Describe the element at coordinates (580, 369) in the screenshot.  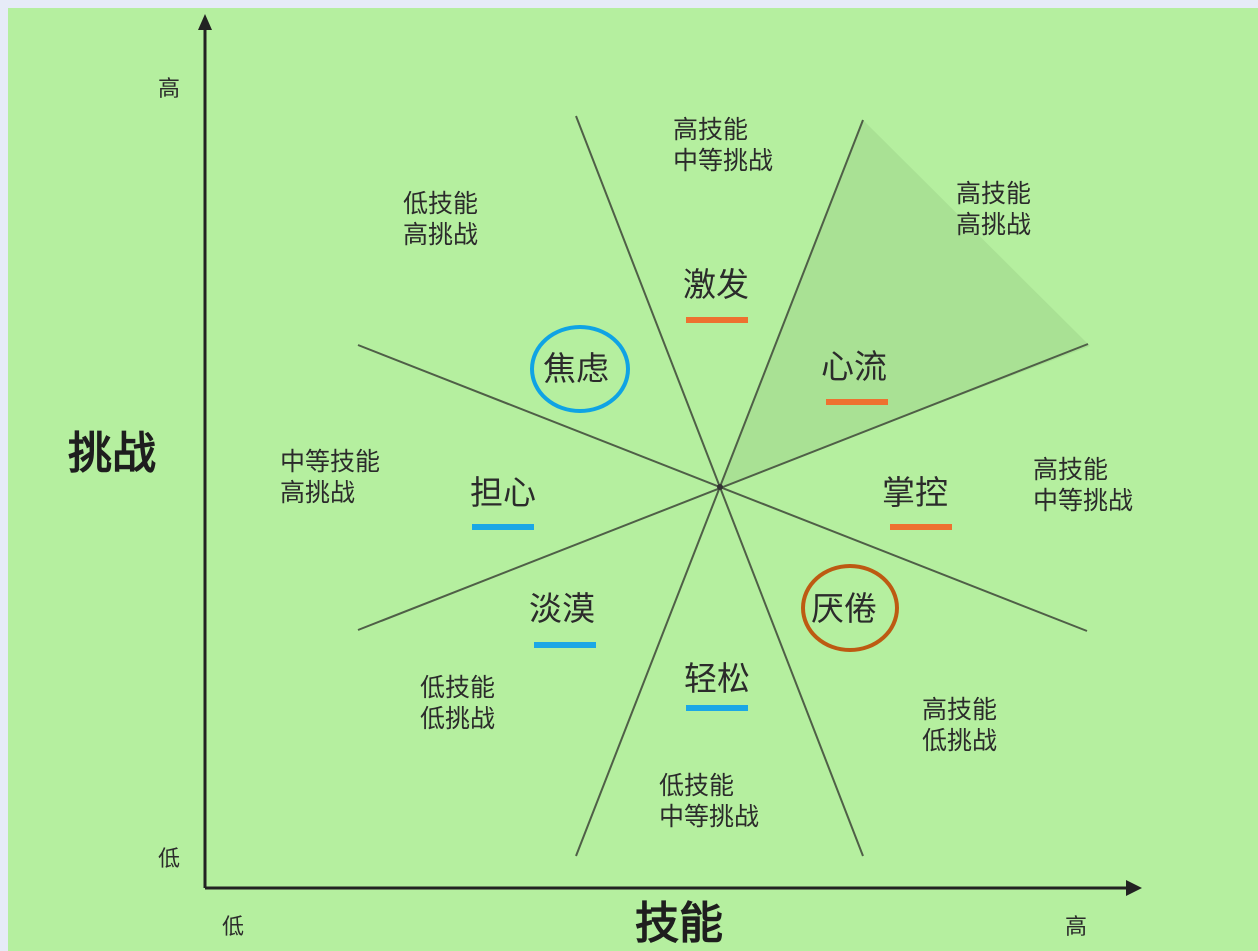
I see `anxiety-circle` at that location.